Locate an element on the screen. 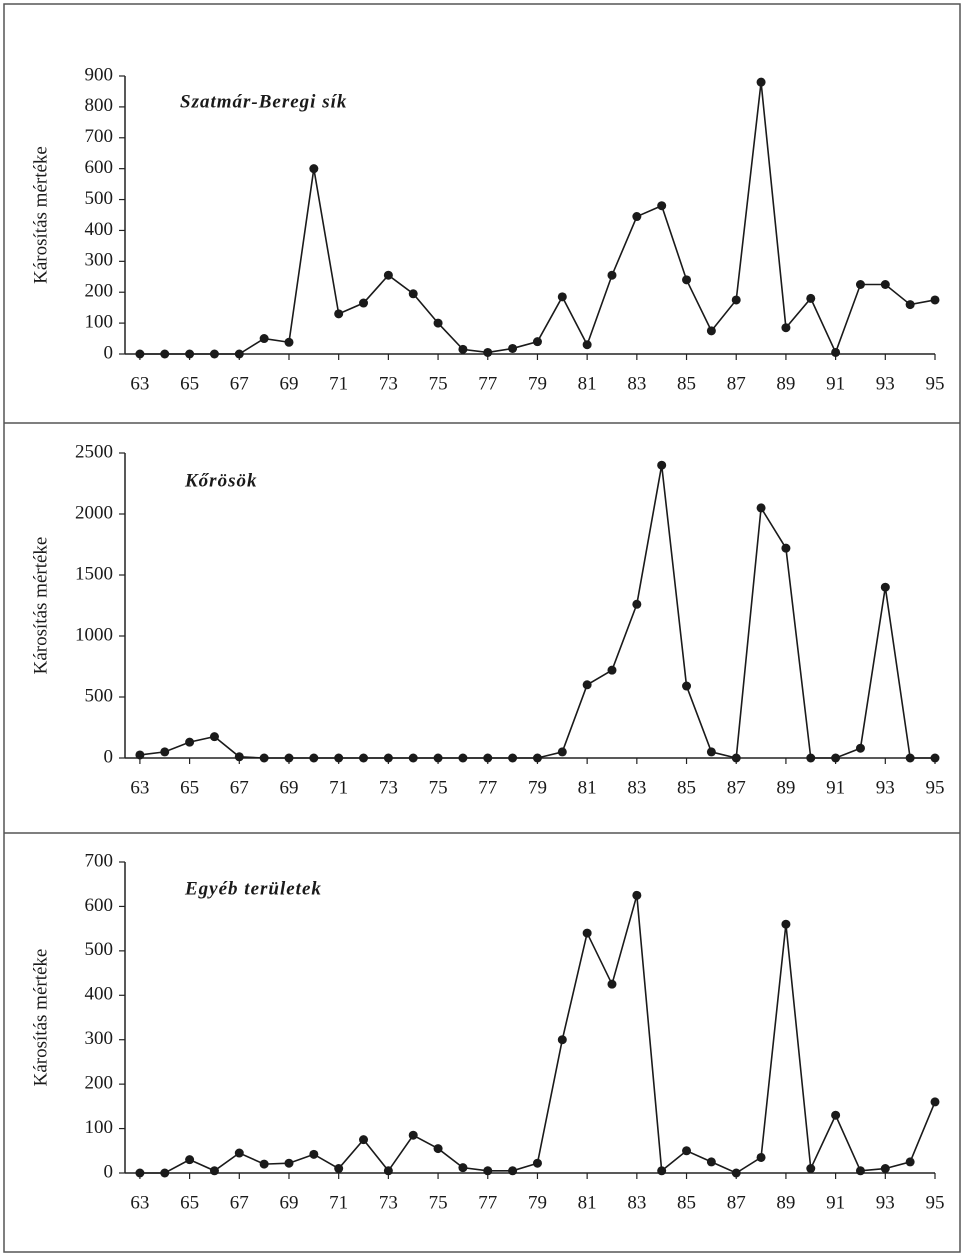  y-axis-label: Károsítás mértéke is located at coordinates (40, 215).